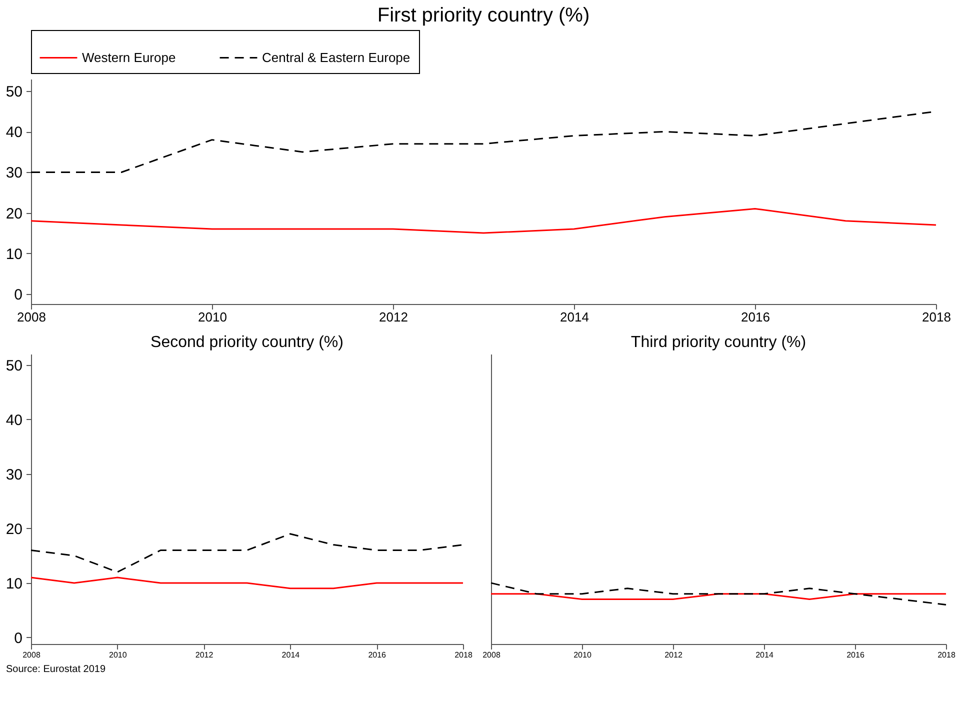 This screenshot has height=719, width=961. Describe the element at coordinates (483, 15) in the screenshot. I see `chart-title: First priority country (%)` at that location.